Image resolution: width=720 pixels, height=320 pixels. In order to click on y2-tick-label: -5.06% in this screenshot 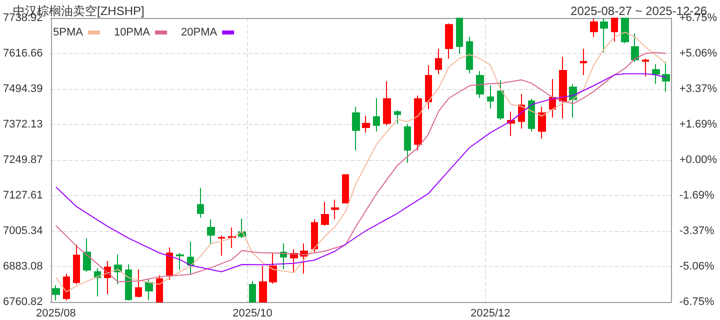, I will do `click(696, 266)`.